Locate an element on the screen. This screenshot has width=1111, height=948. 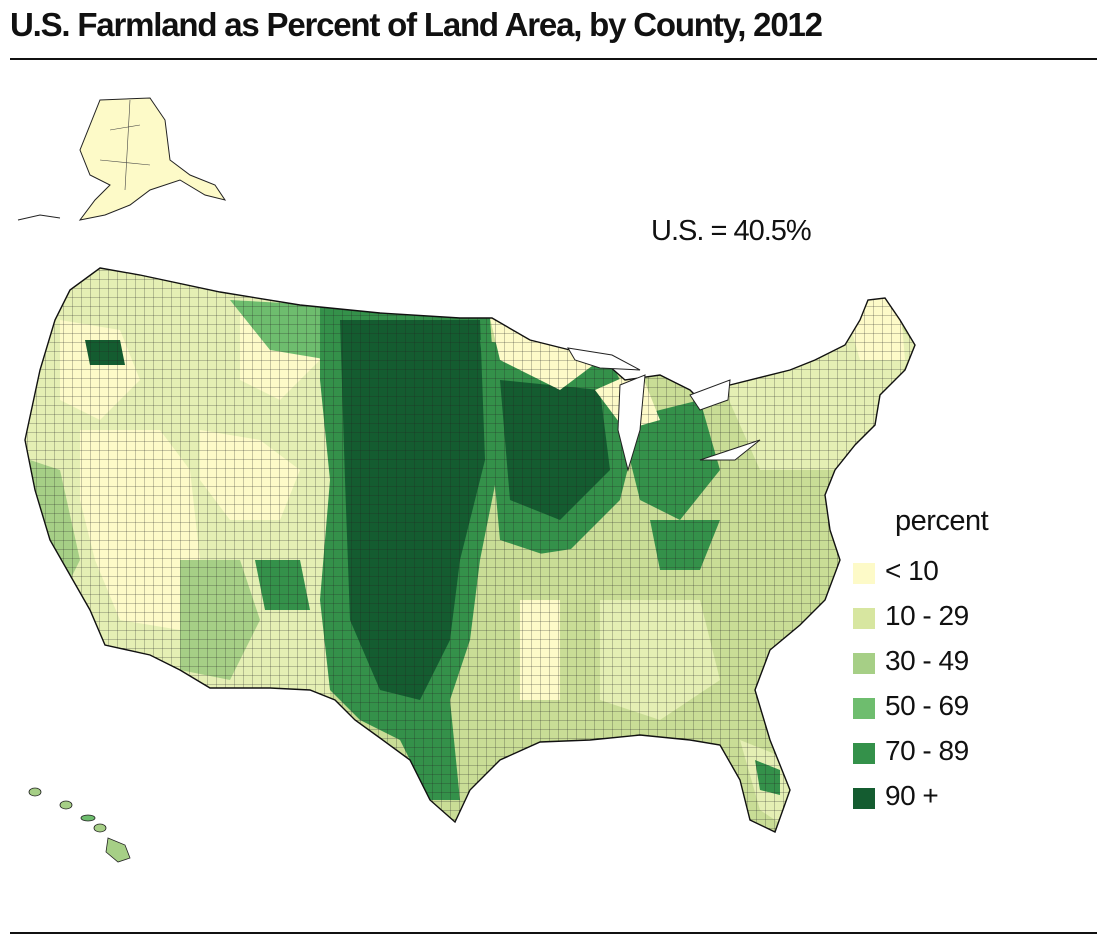
legend-label: 30 - 49 is located at coordinates (927, 660).